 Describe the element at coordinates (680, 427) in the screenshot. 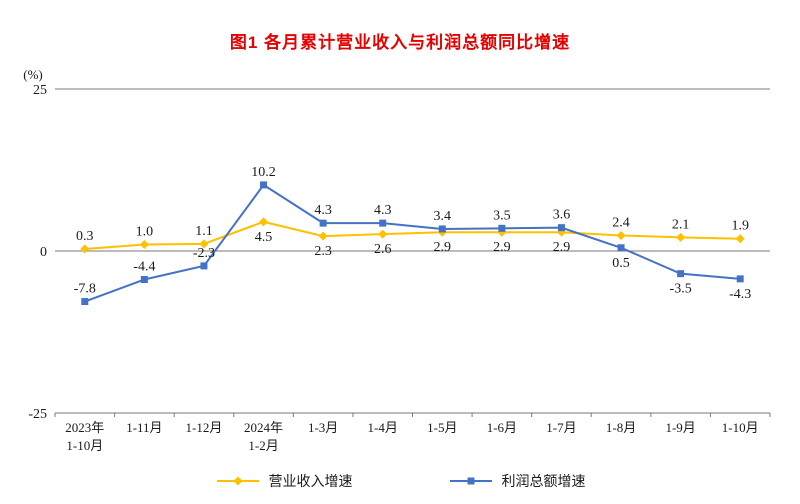

I see `x-tick-label: 1-9月` at that location.